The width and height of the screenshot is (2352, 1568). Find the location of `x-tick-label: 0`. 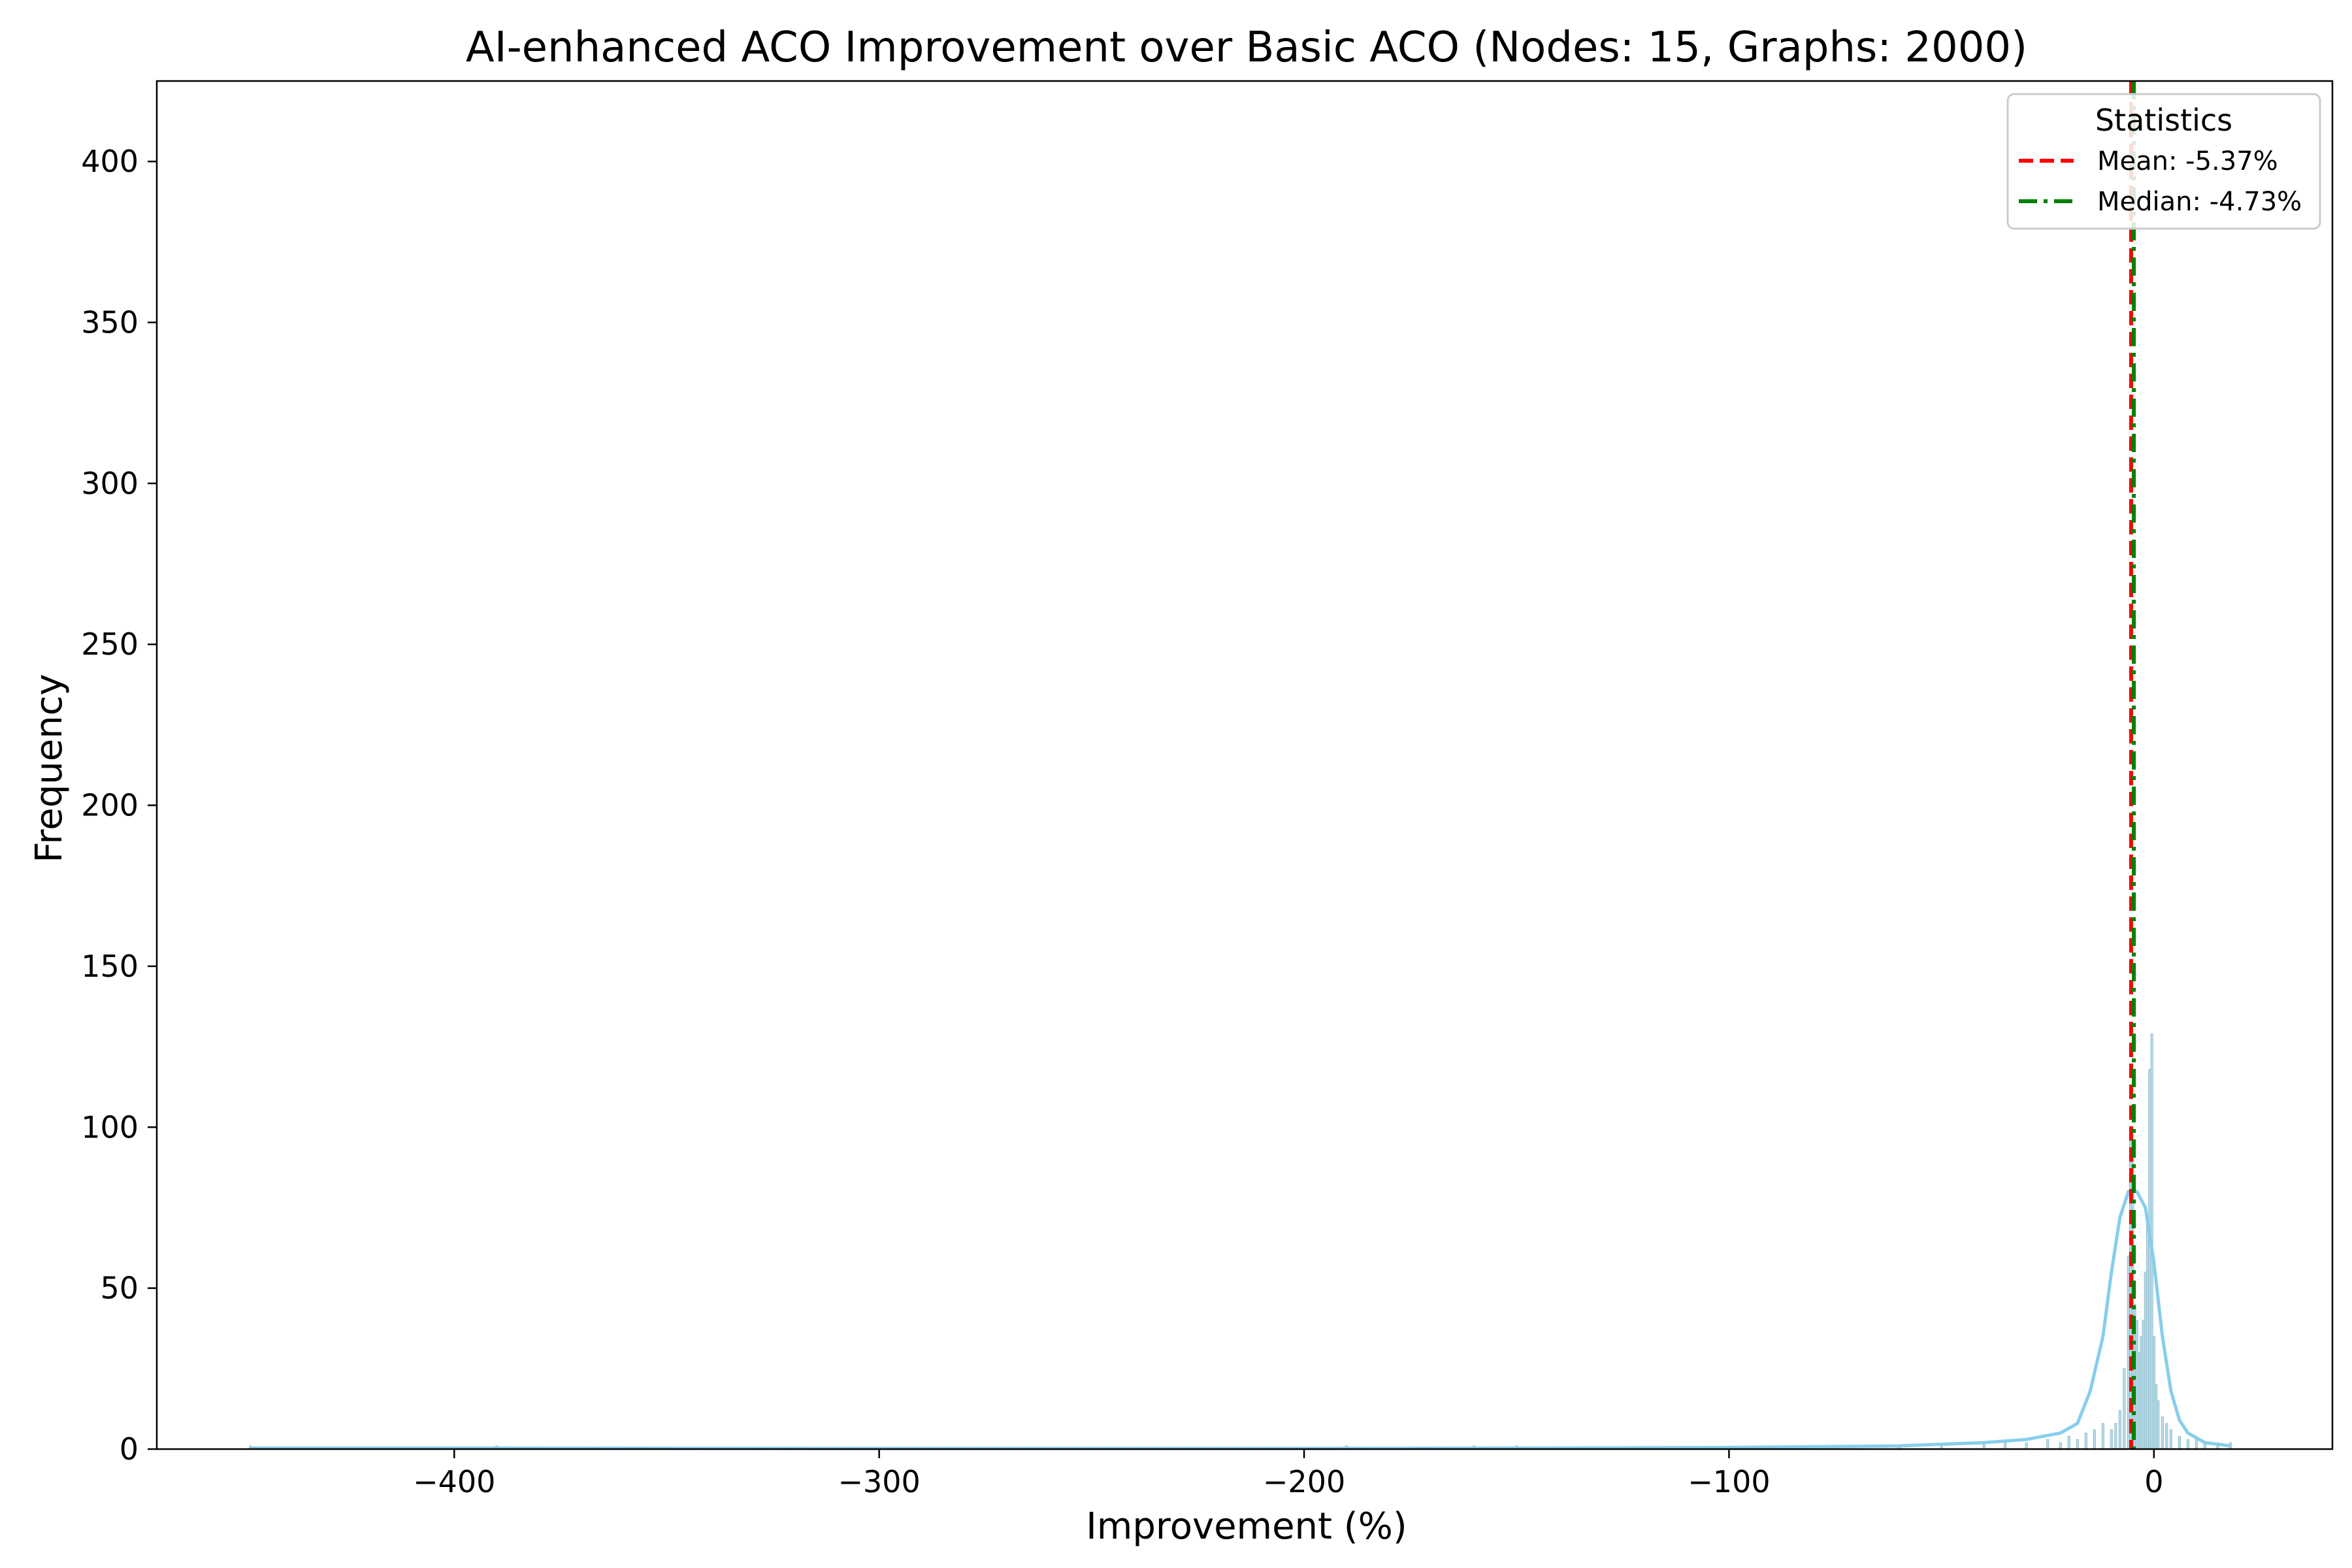

x-tick-label: 0 is located at coordinates (2153, 1481).